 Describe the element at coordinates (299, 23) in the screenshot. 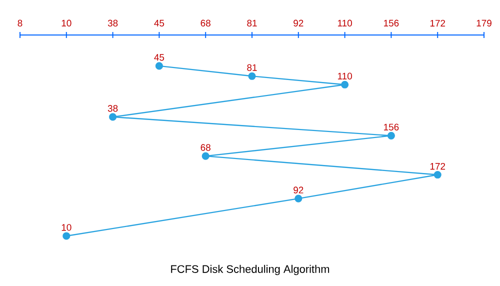

I see `x-tick-label: 92` at that location.